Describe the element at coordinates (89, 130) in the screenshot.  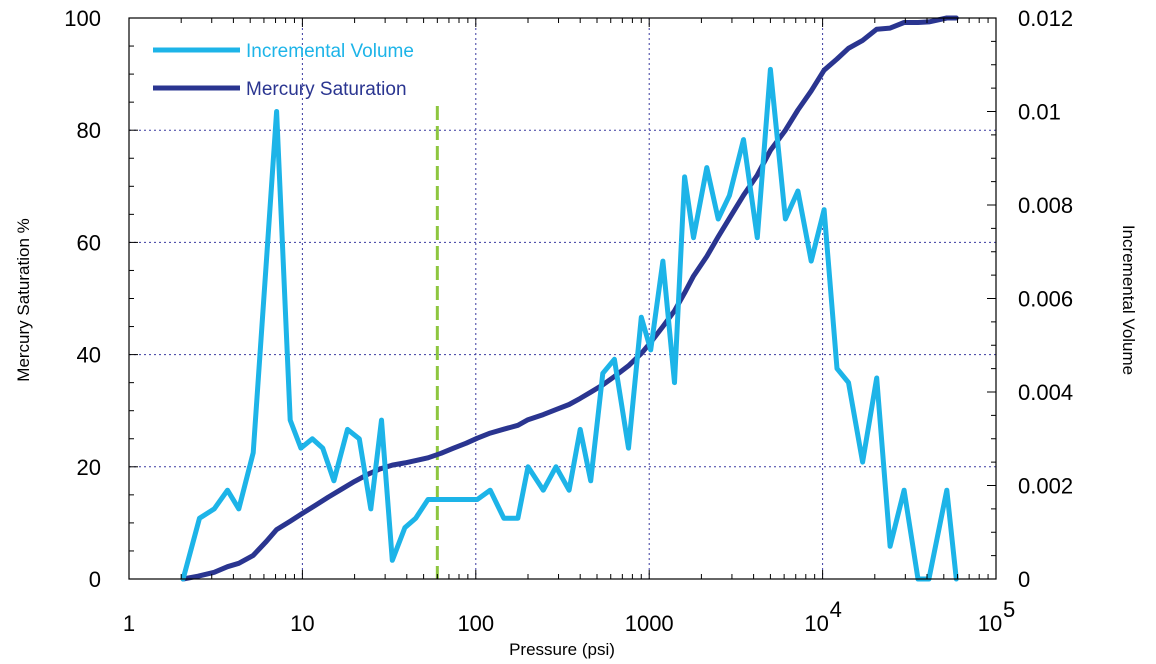
I see `left-y-tick-label: 80` at that location.